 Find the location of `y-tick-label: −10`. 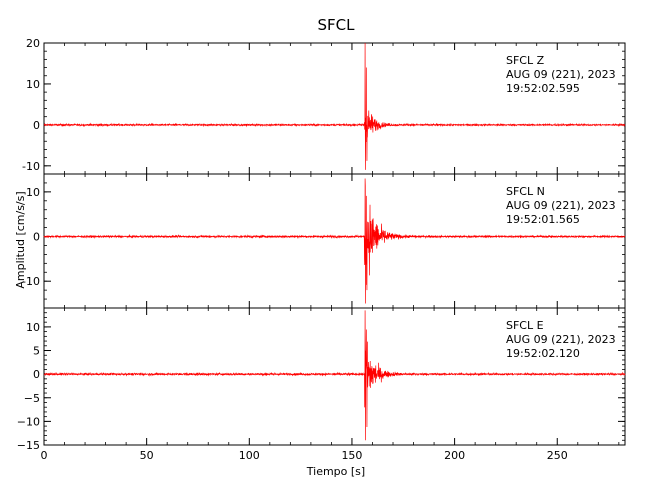

y-tick-label: −10 is located at coordinates (28, 421).